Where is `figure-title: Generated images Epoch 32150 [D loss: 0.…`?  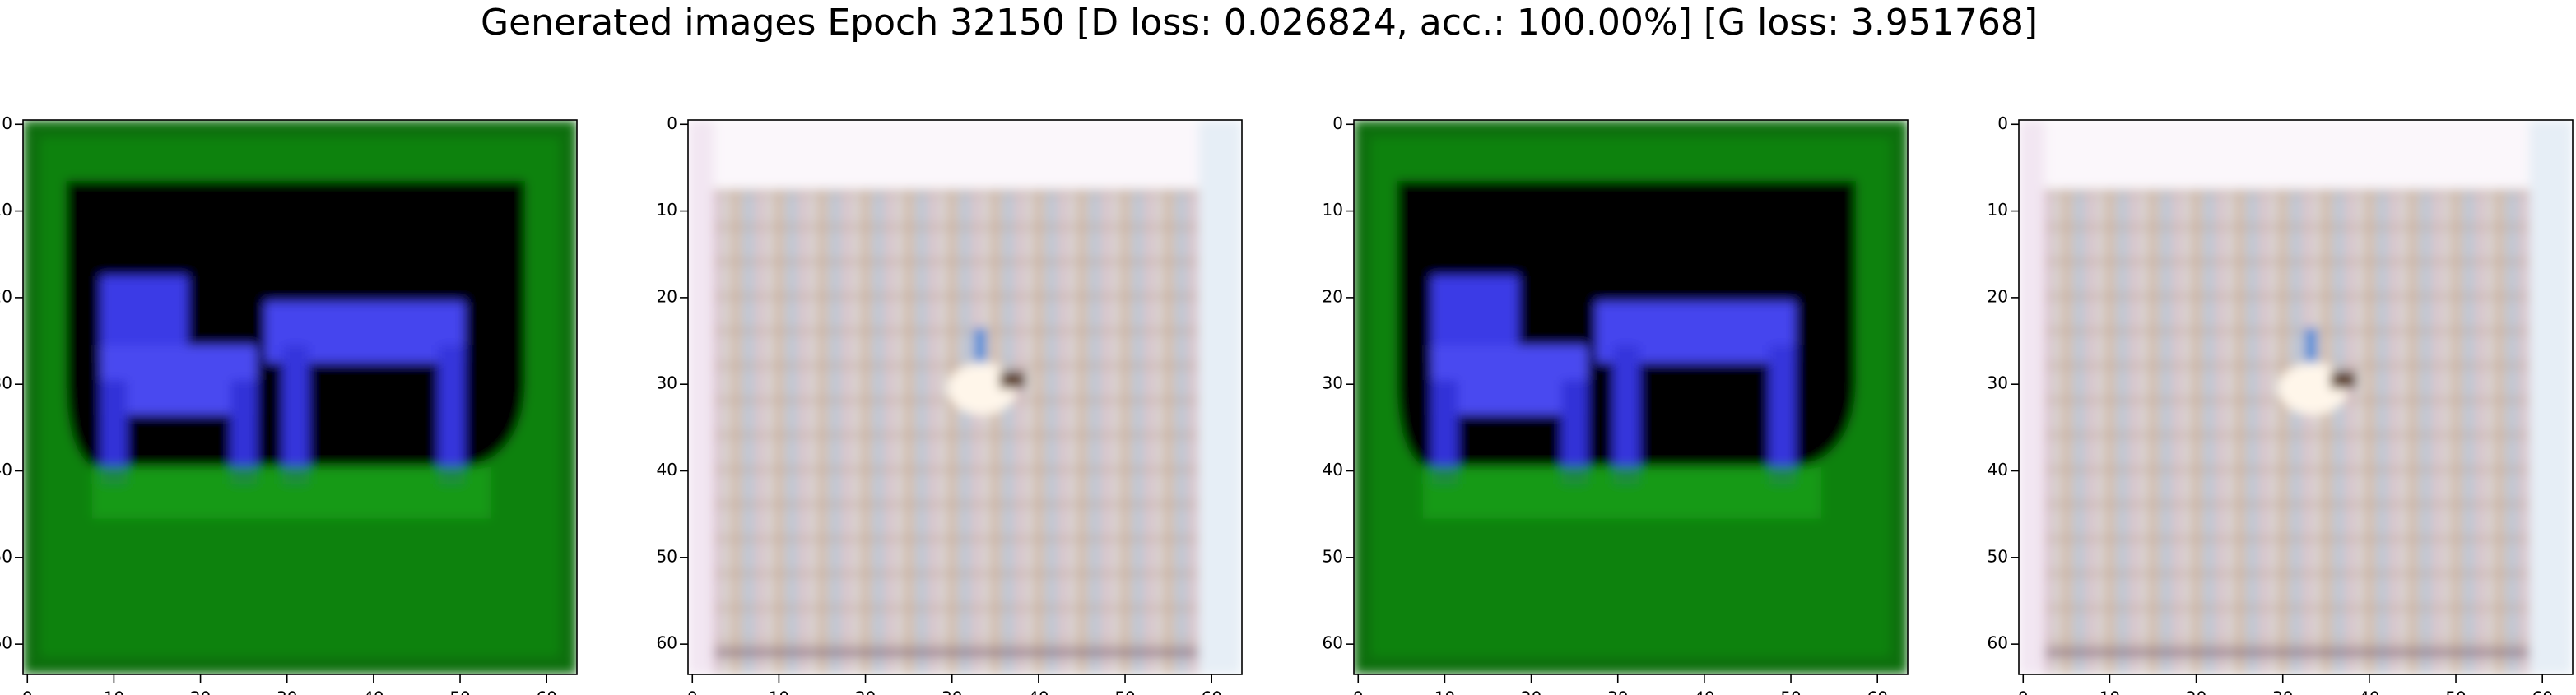 figure-title: Generated images Epoch 32150 [D loss: 0.… is located at coordinates (1259, 23).